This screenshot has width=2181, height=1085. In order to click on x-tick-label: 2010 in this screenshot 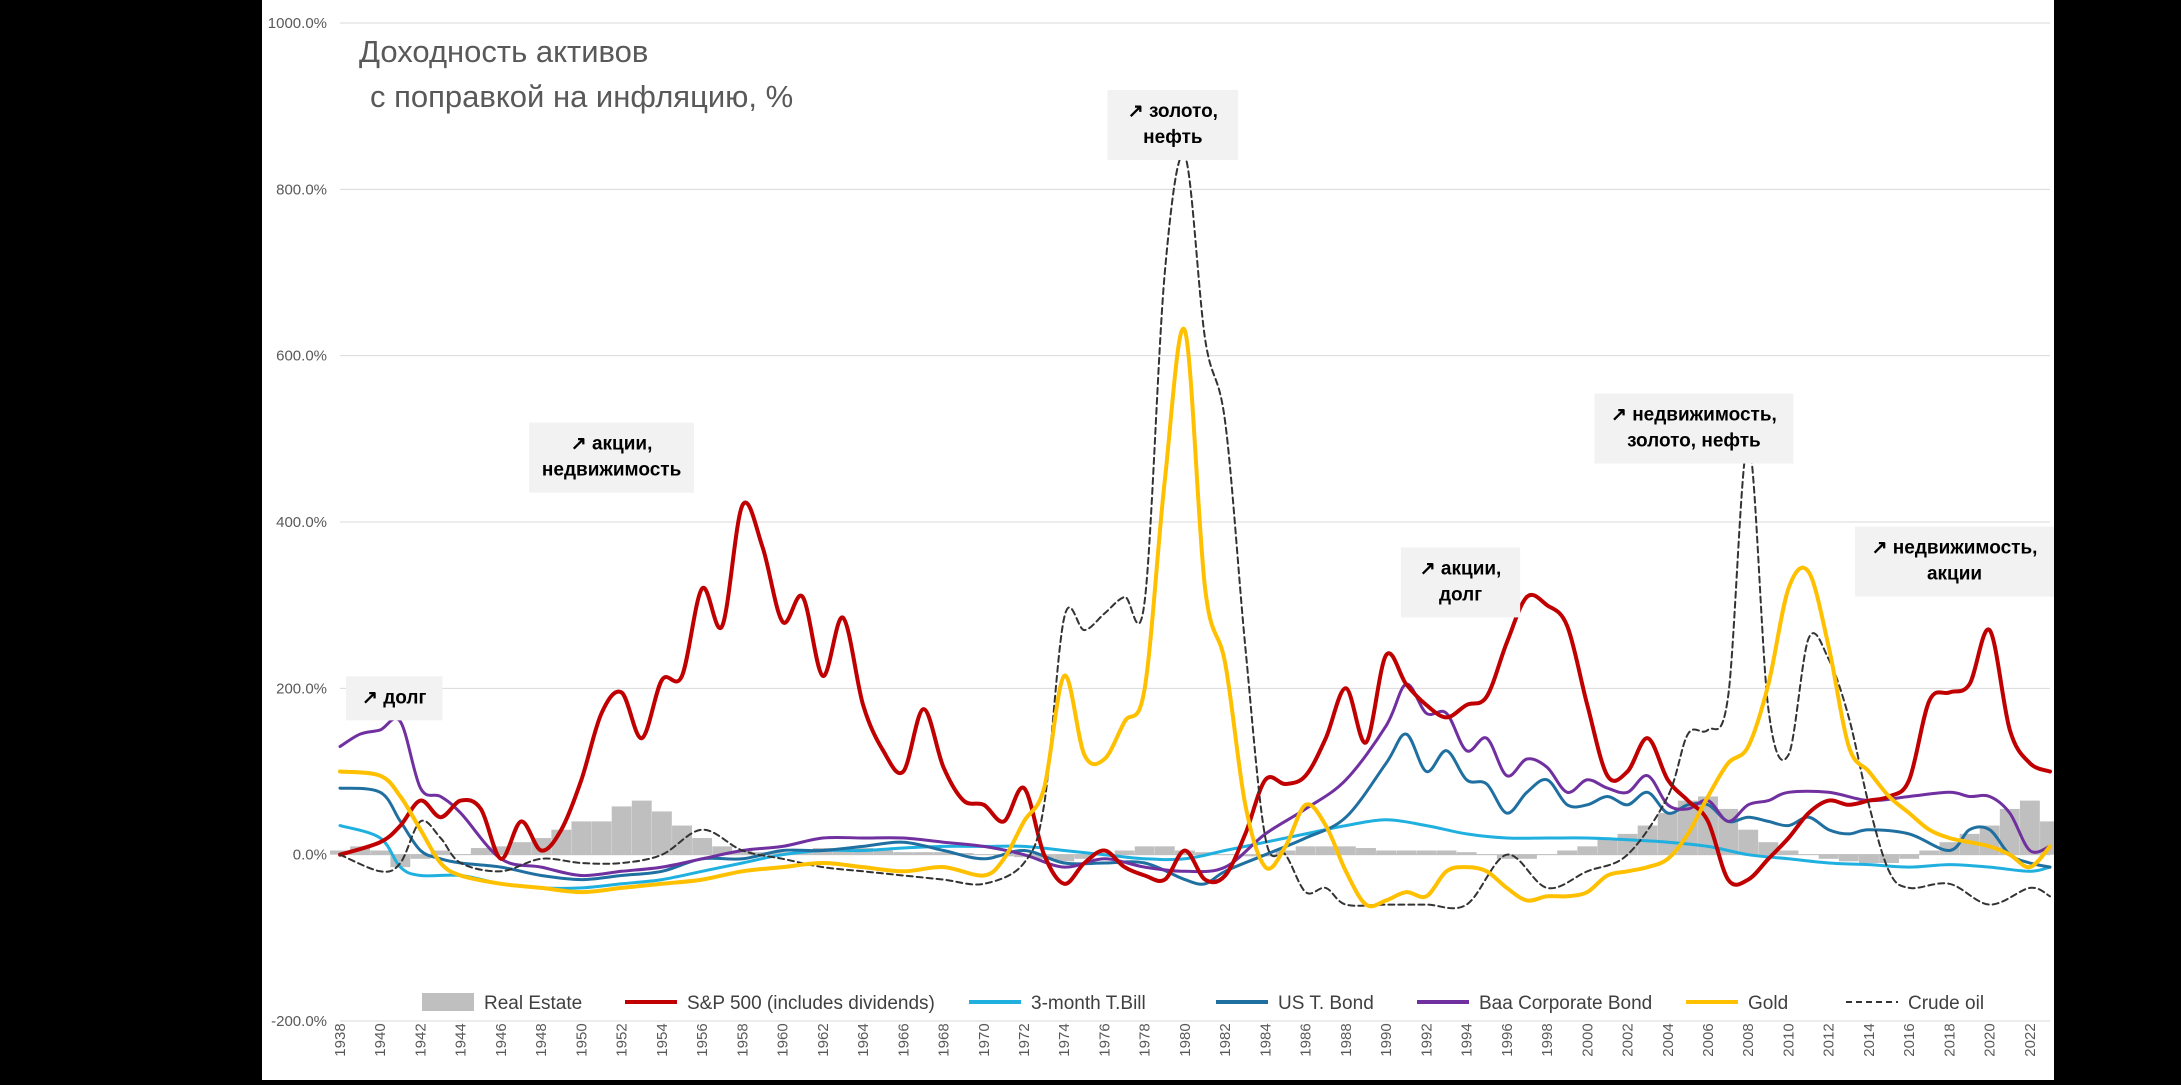, I will do `click(1788, 1039)`.